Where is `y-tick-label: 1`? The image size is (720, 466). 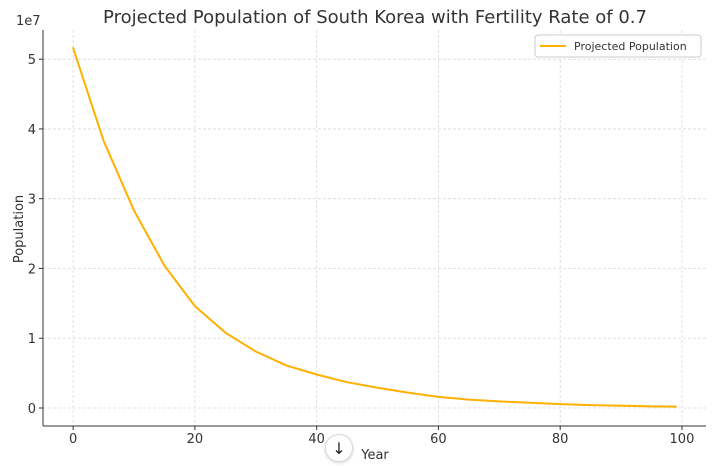 y-tick-label: 1 is located at coordinates (32, 339).